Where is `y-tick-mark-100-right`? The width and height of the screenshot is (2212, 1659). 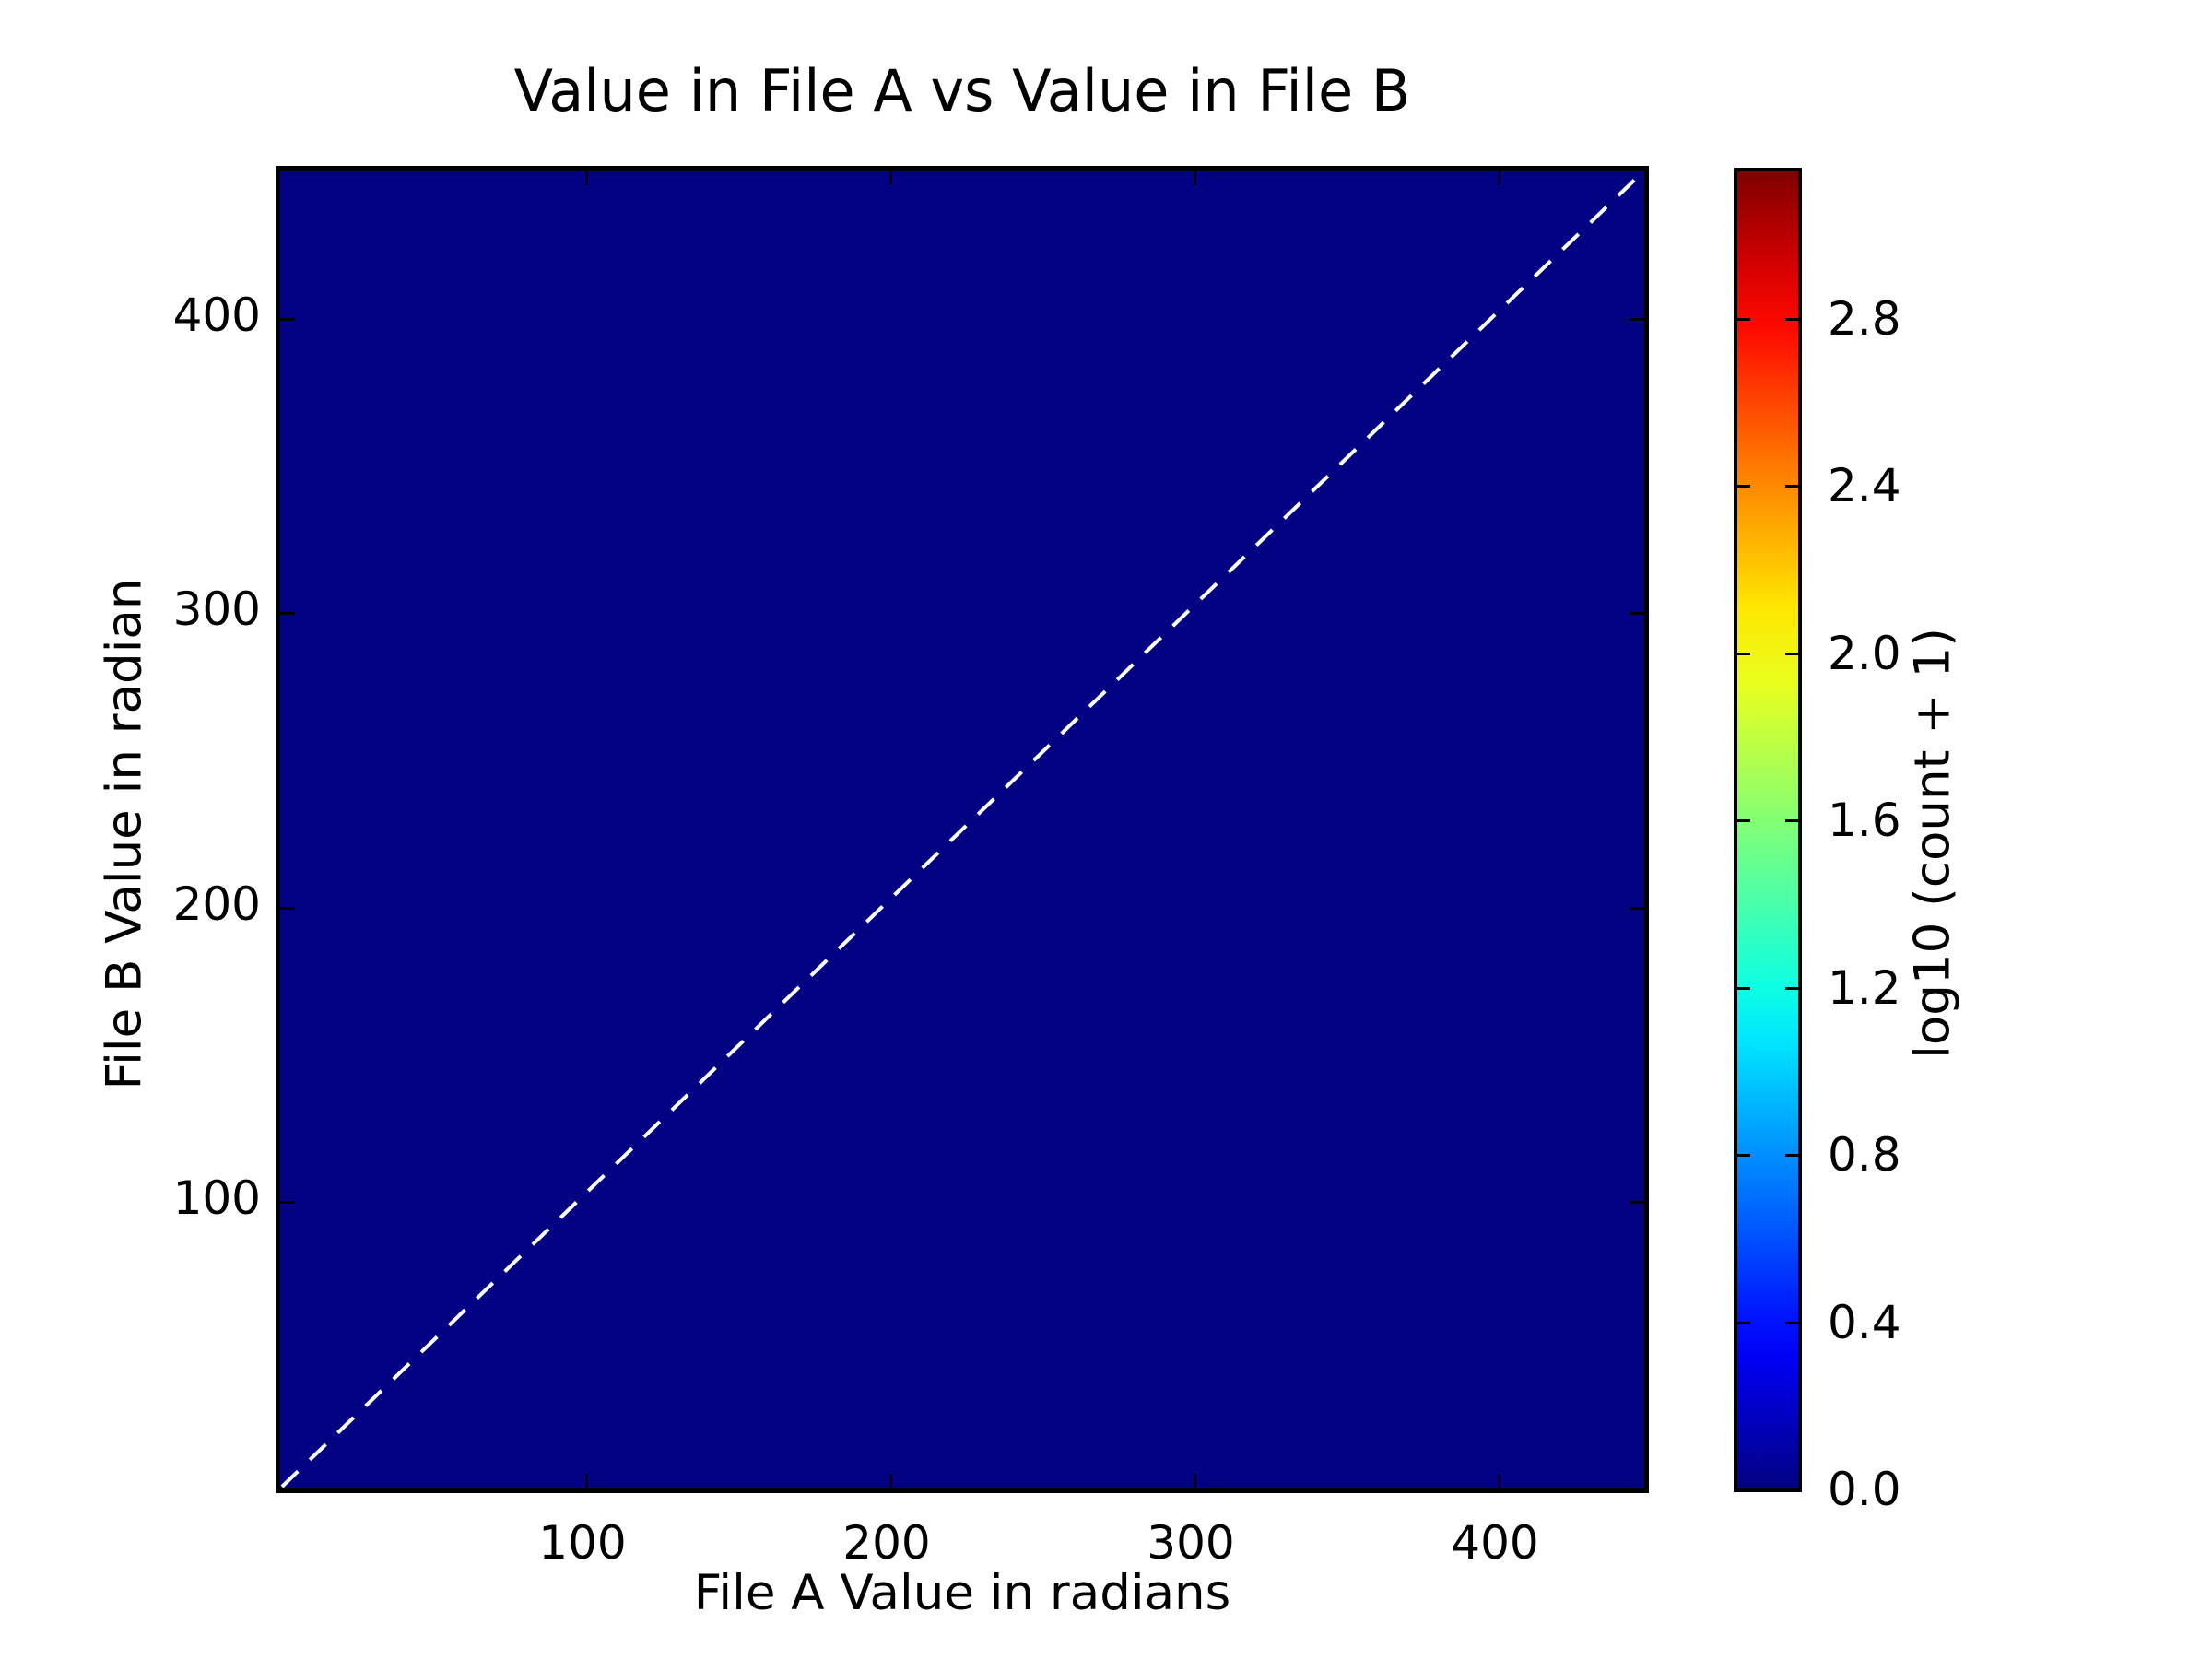 y-tick-mark-100-right is located at coordinates (1637, 1202).